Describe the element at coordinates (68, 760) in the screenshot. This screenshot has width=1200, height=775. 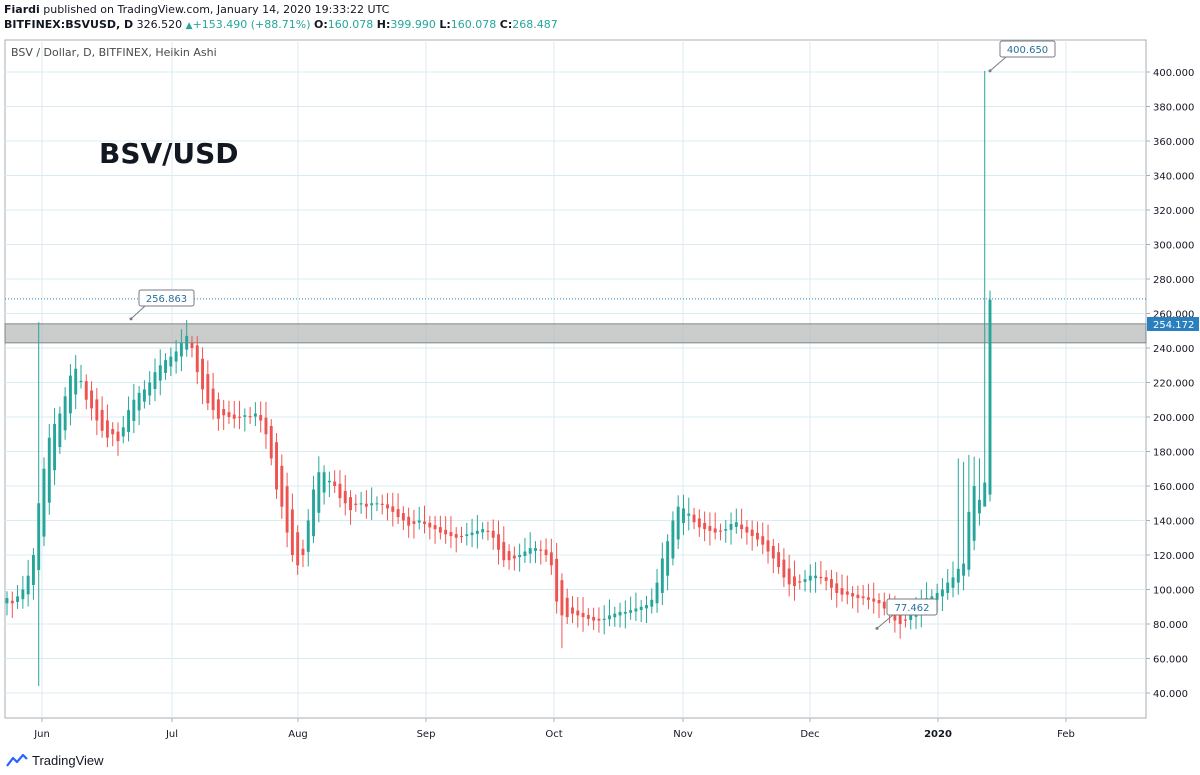
I see `tradingview-brand: TradingView` at that location.